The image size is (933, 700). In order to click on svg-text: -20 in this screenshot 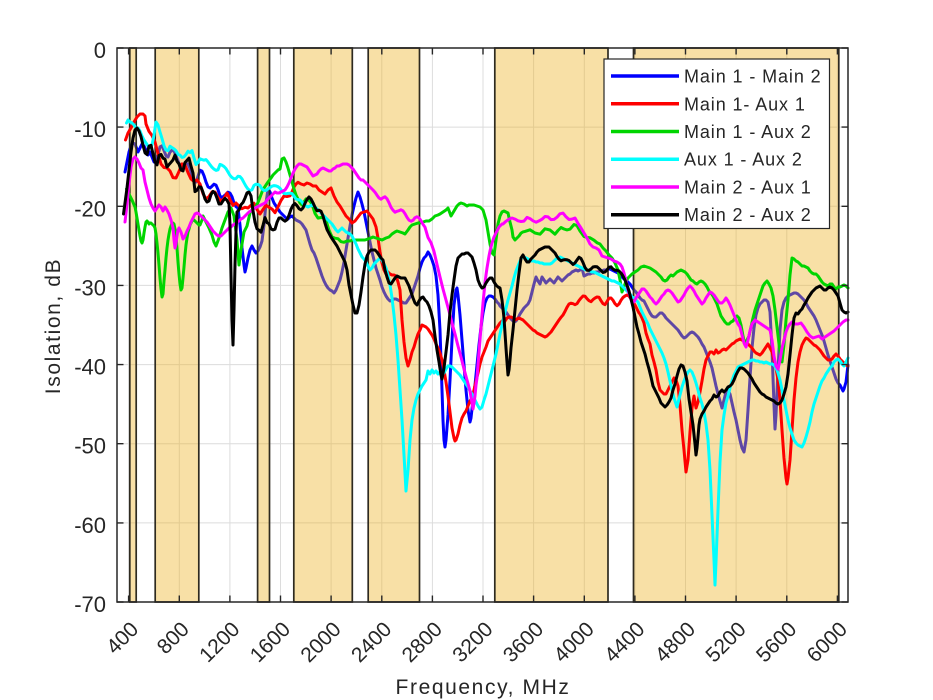, I will do `click(90, 208)`.